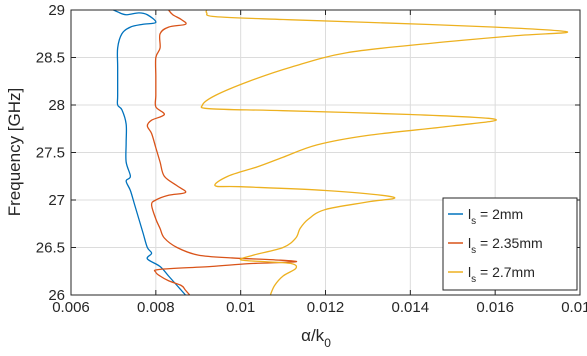  Describe the element at coordinates (505, 245) in the screenshot. I see `legend-entry: ls = 2.35mm` at that location.